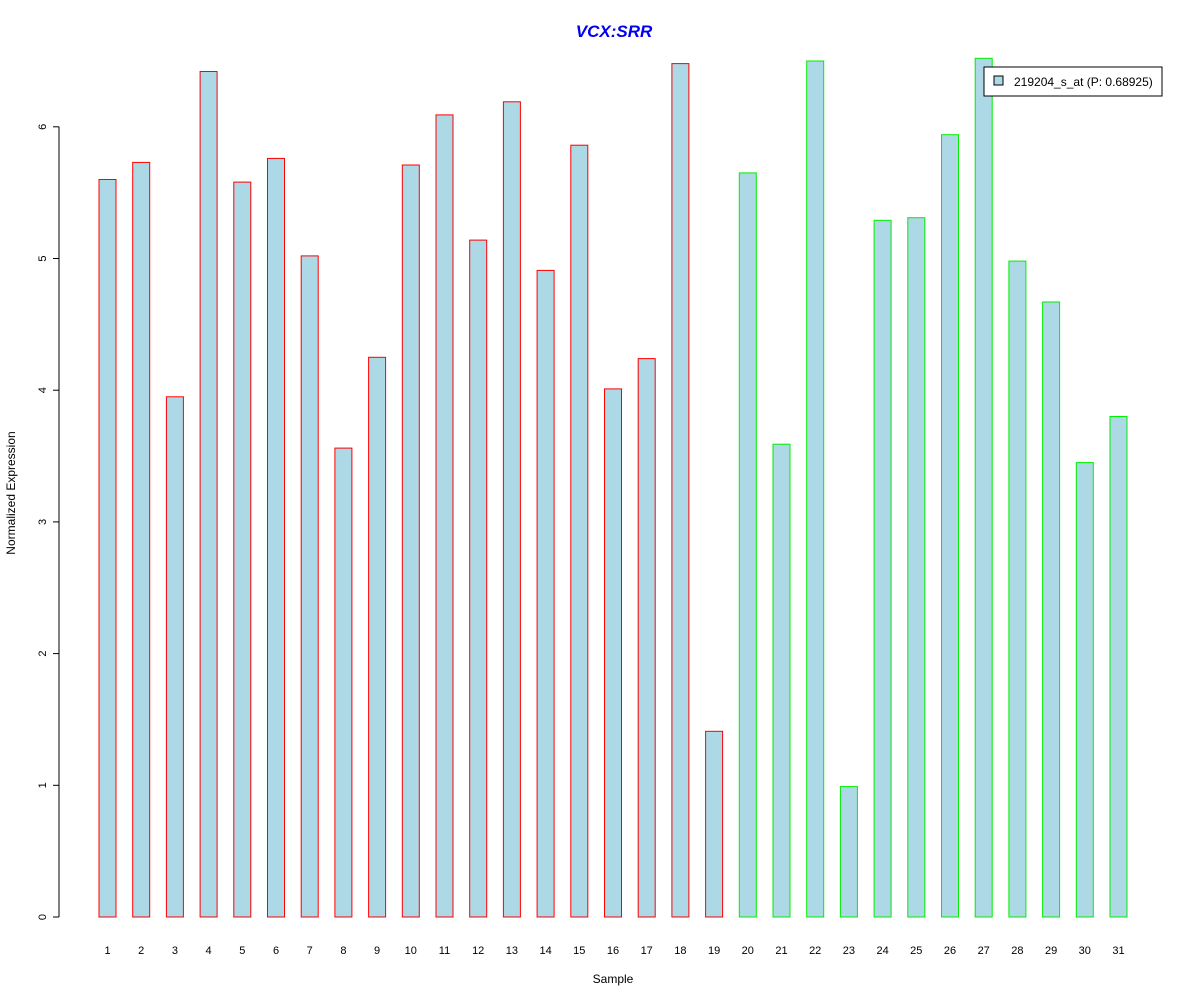  What do you see at coordinates (310, 951) in the screenshot?
I see `x-tick-label: 7` at bounding box center [310, 951].